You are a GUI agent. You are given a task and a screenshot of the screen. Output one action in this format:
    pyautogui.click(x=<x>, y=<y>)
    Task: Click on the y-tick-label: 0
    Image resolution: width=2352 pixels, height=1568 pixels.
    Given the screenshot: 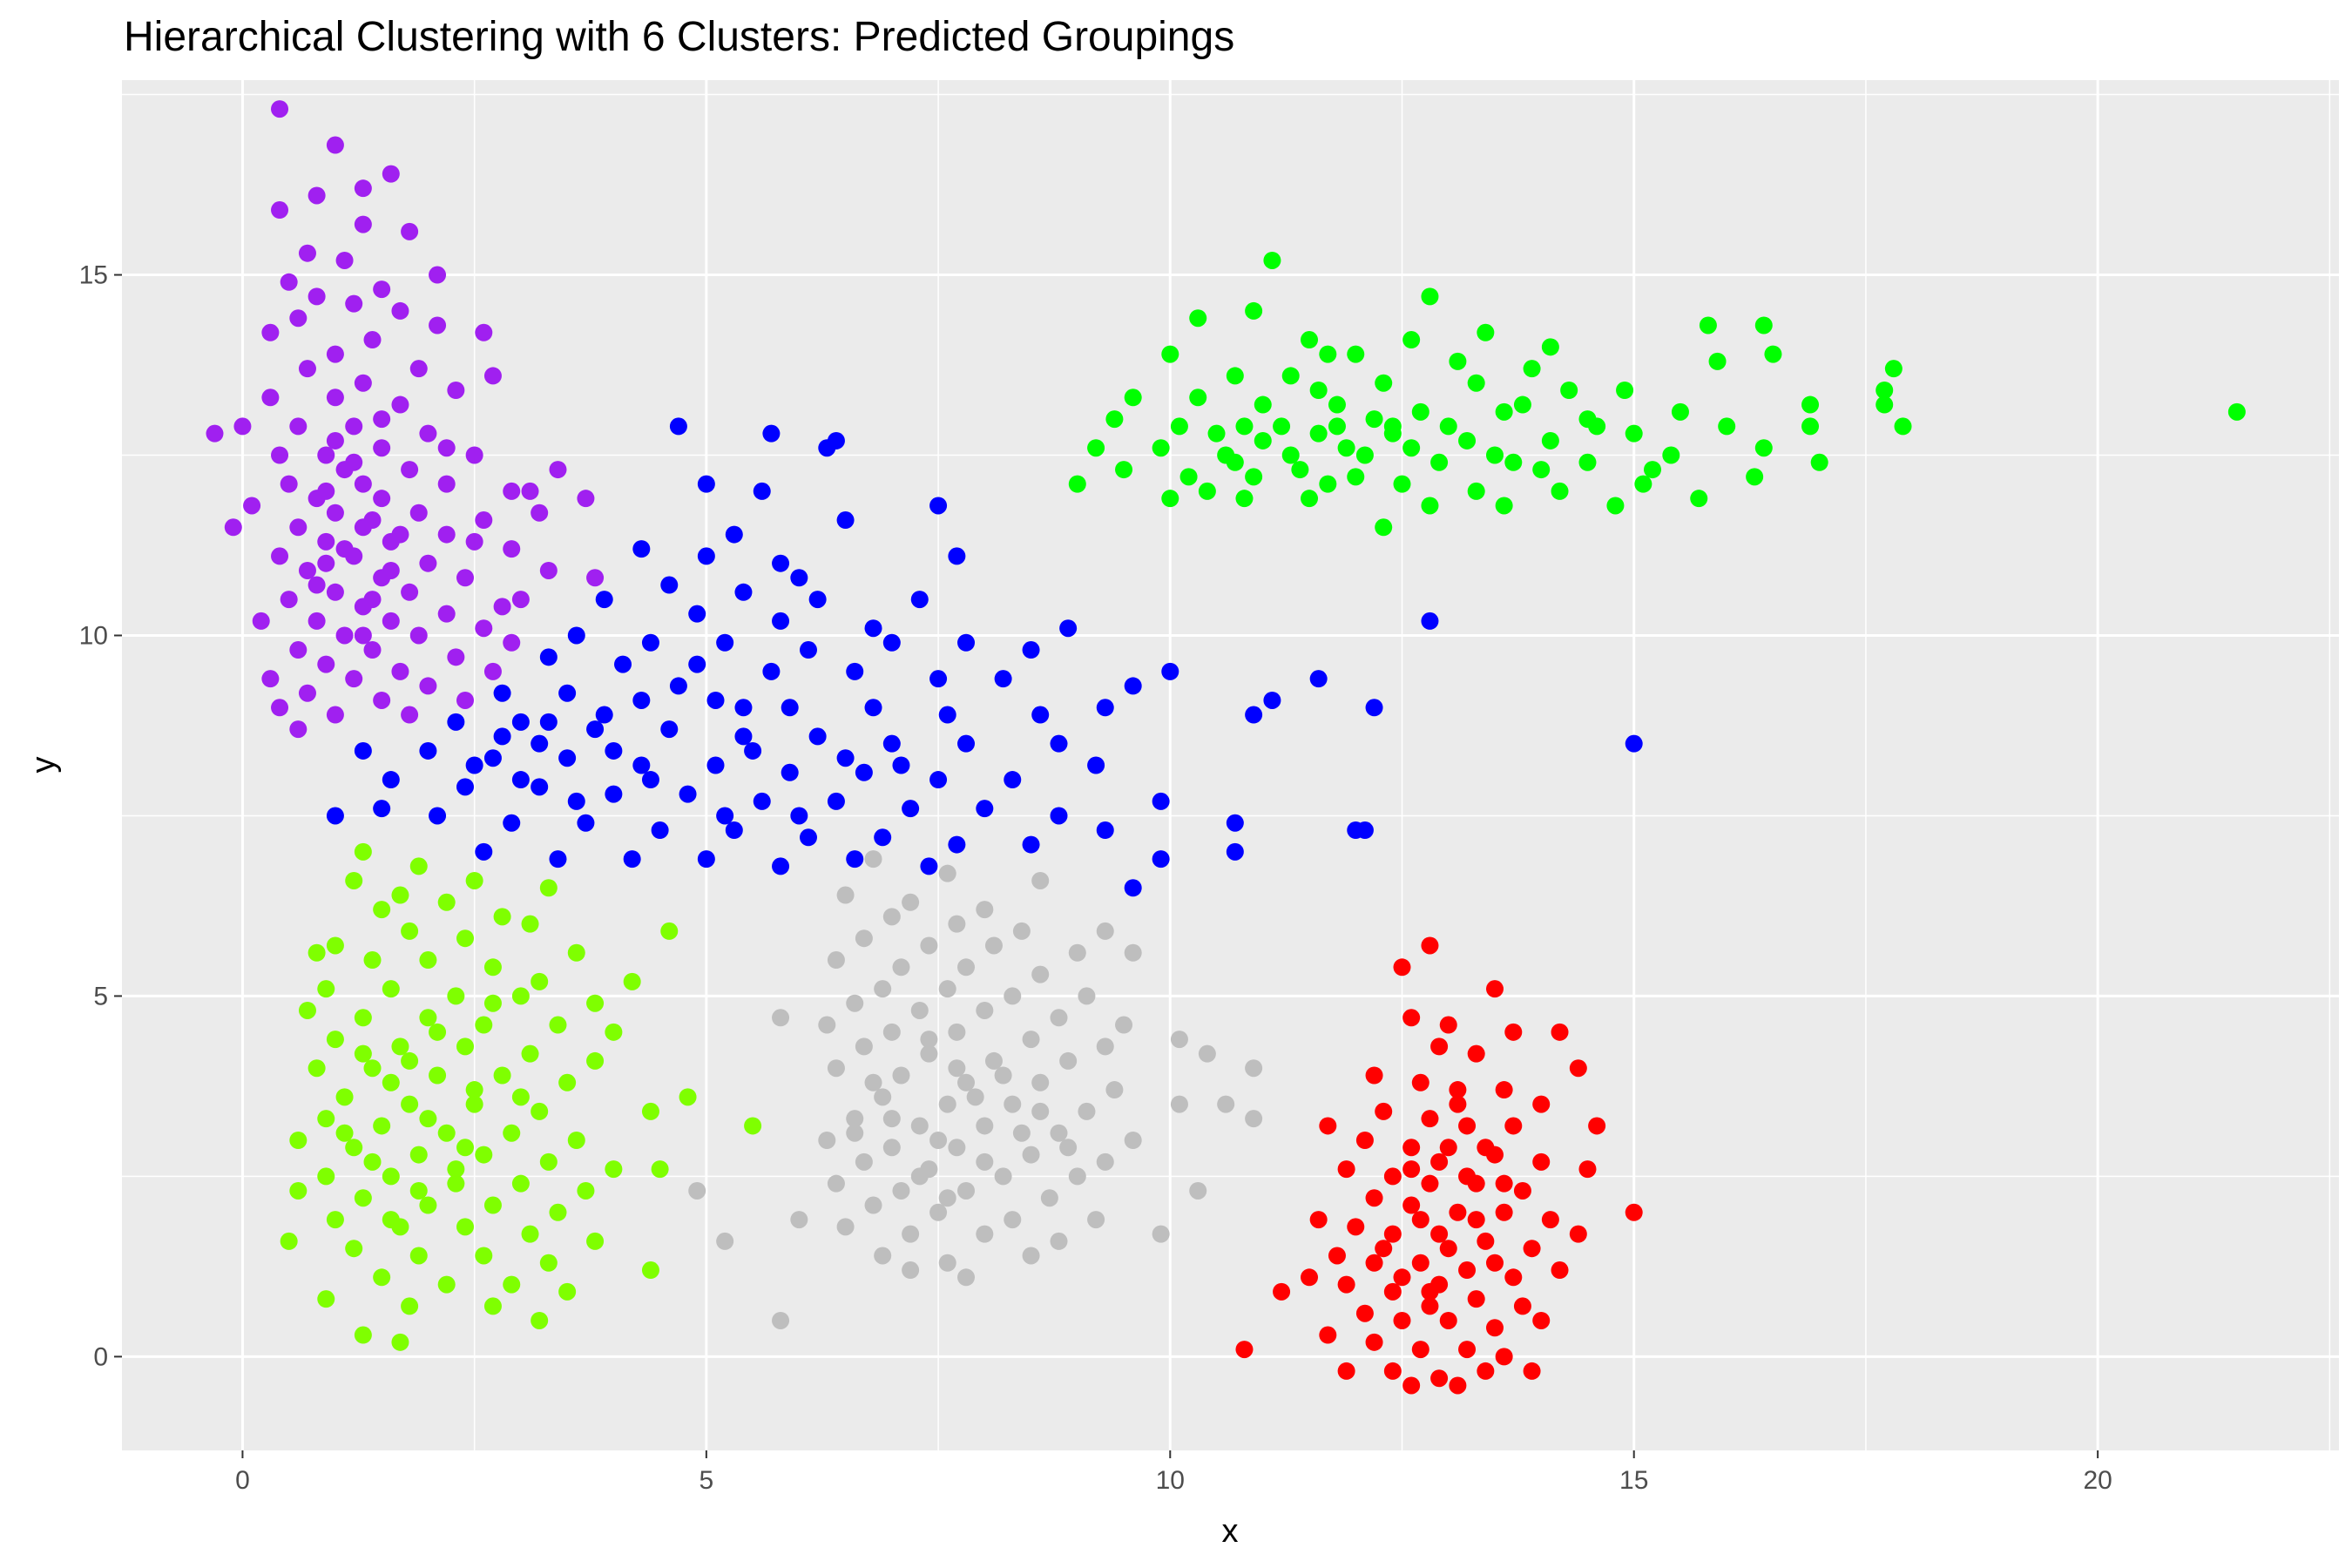 What is the action you would take?
    pyautogui.click(x=101, y=1356)
    